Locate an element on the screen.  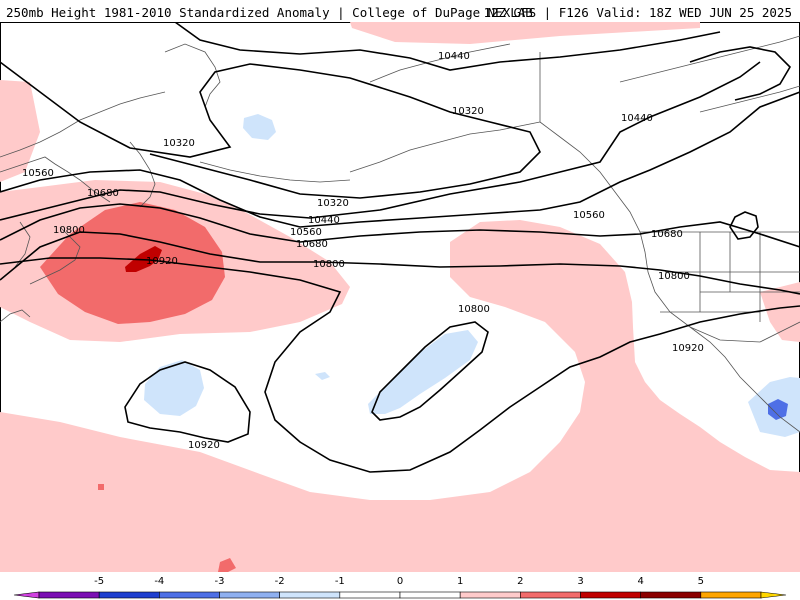
pink-top-left is located at coordinates (20, 131).